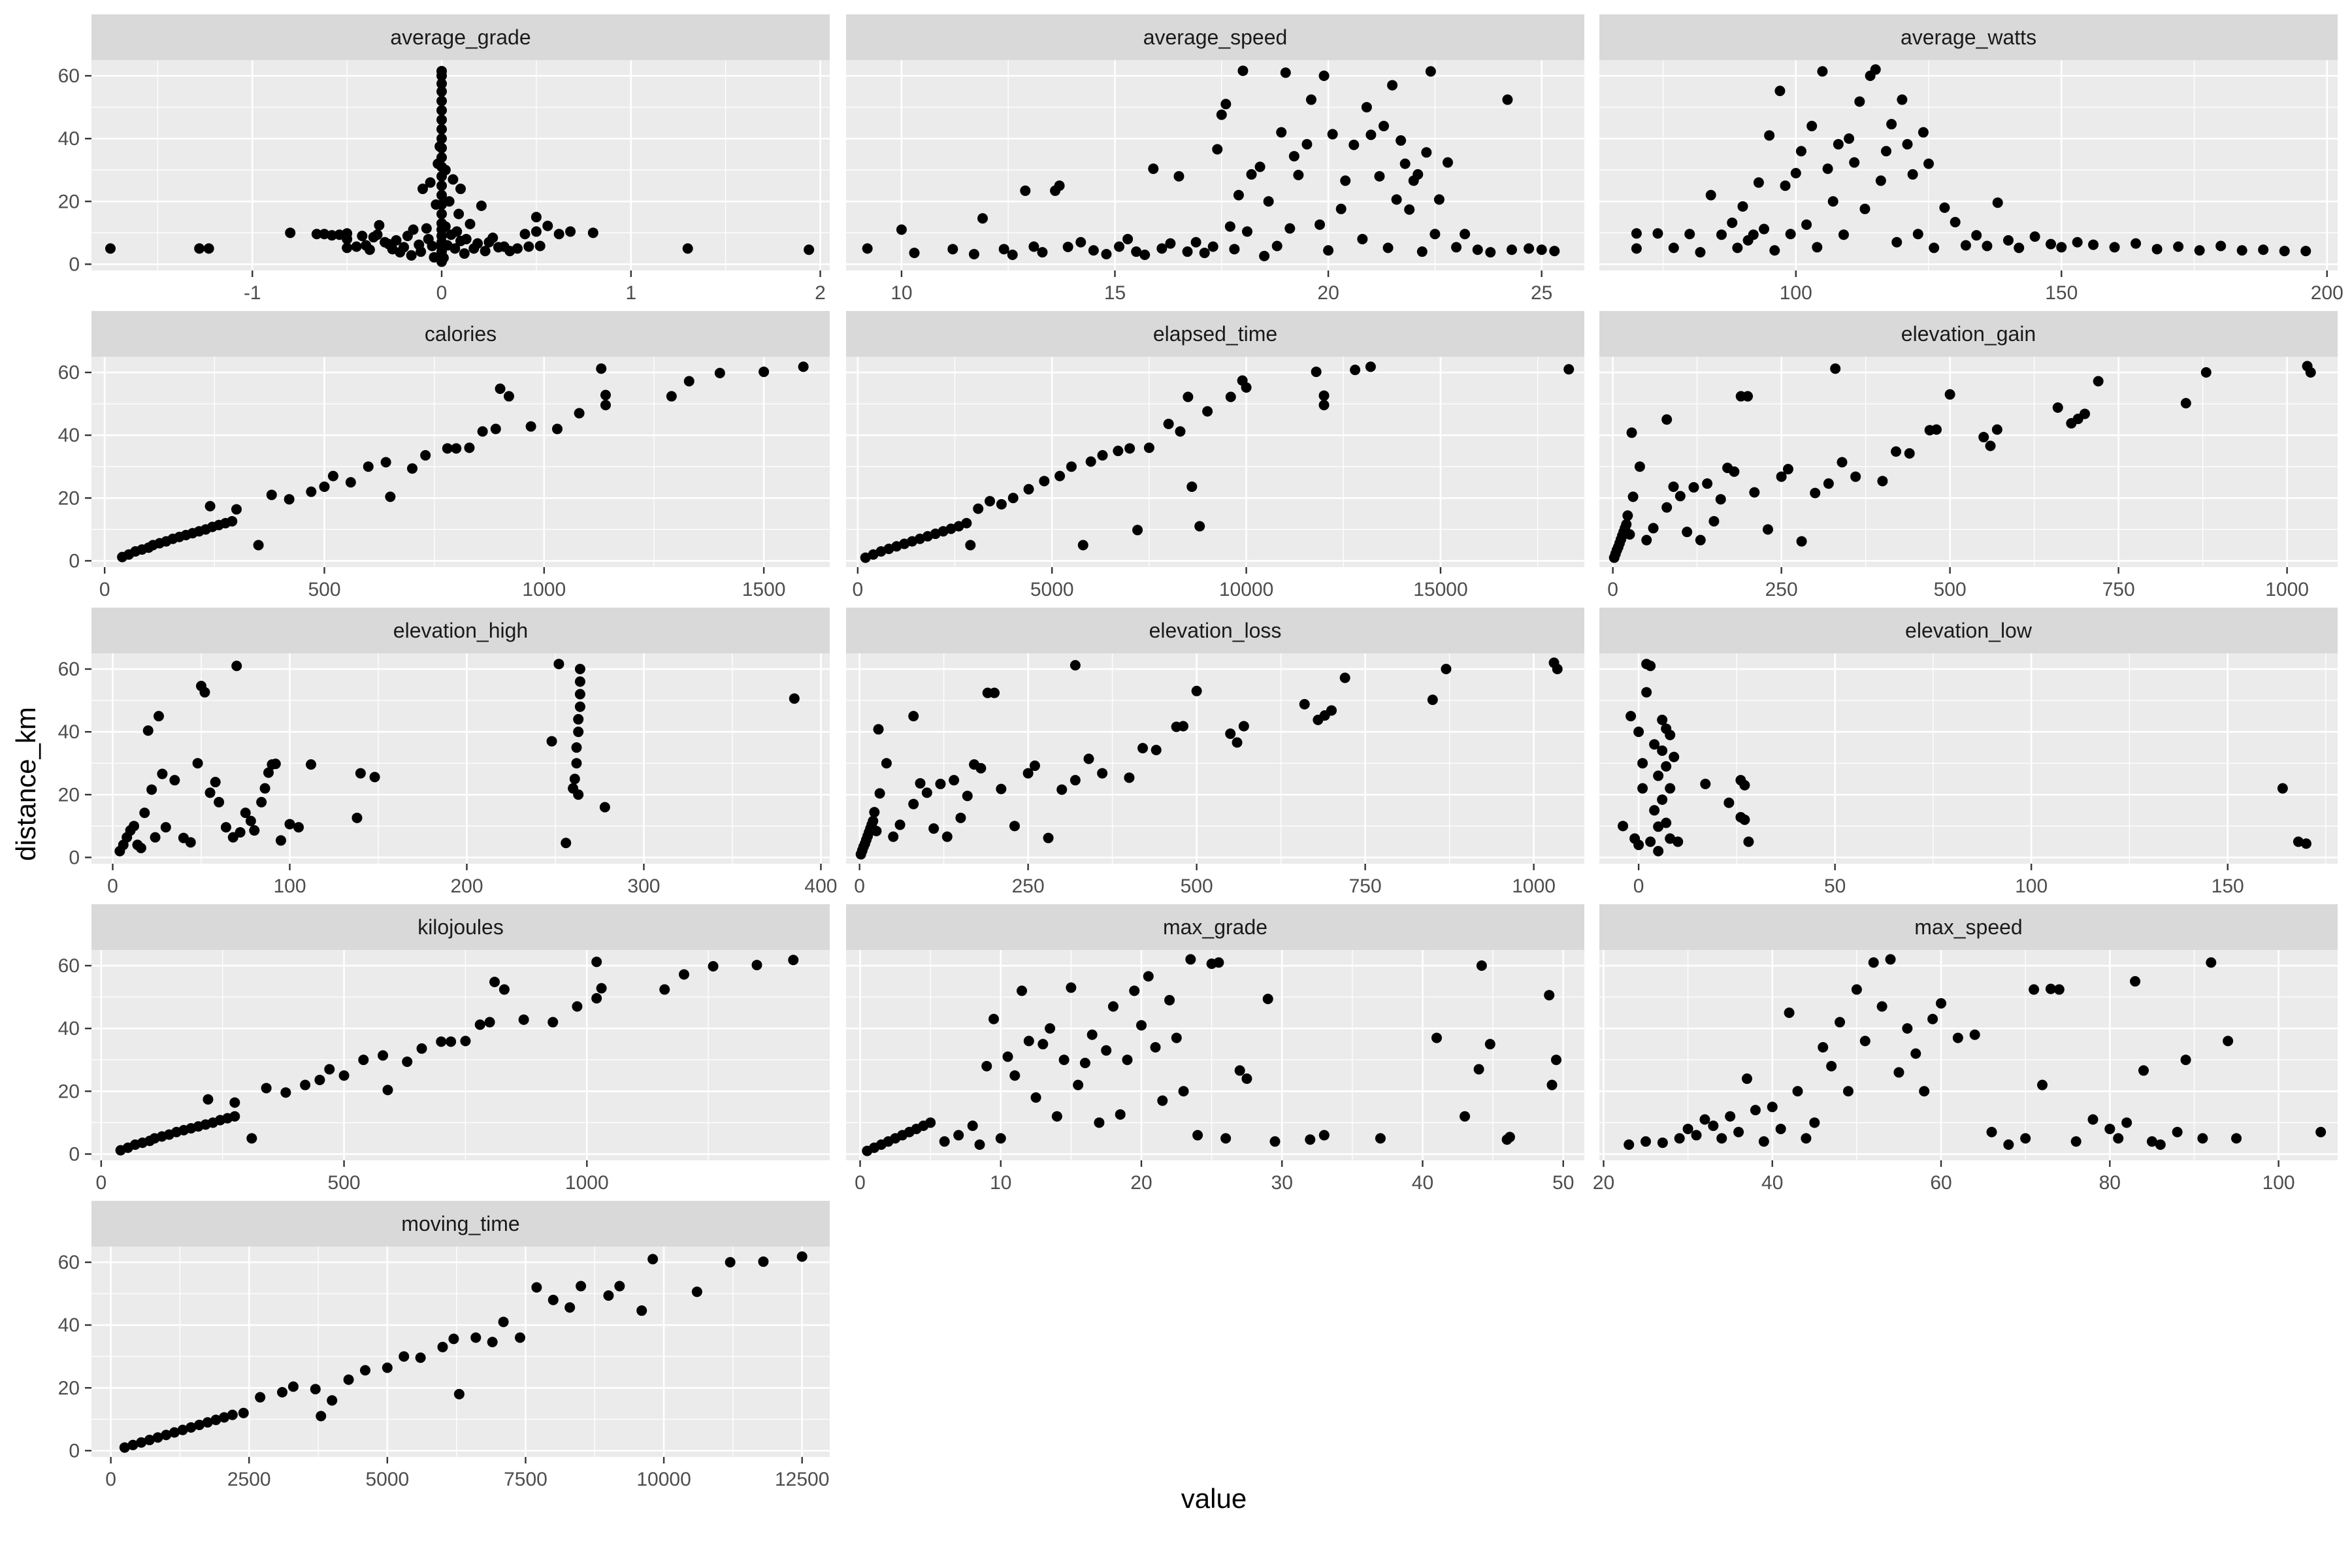 Image resolution: width=2352 pixels, height=1568 pixels. I want to click on x-tick-label: 20, so click(1603, 1183).